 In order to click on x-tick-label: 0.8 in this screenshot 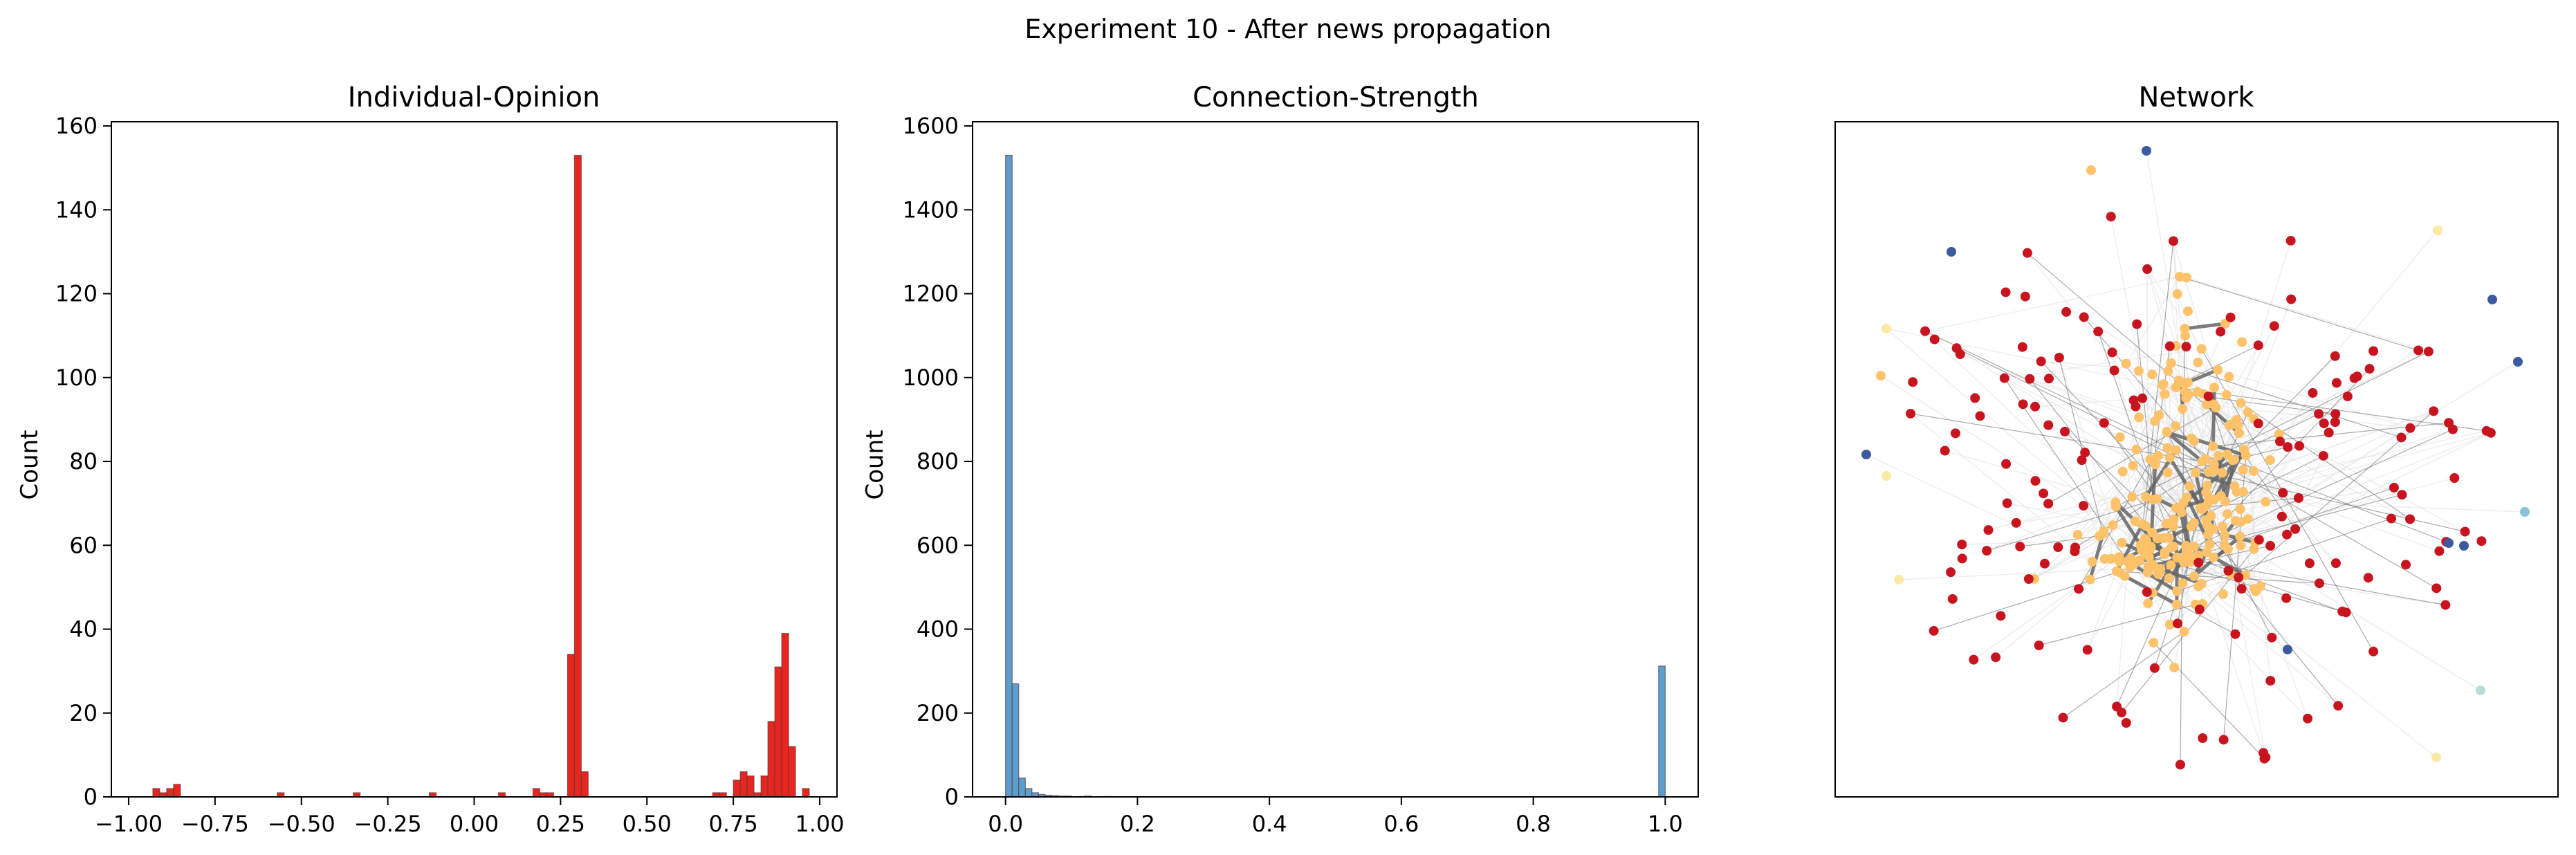, I will do `click(1533, 824)`.